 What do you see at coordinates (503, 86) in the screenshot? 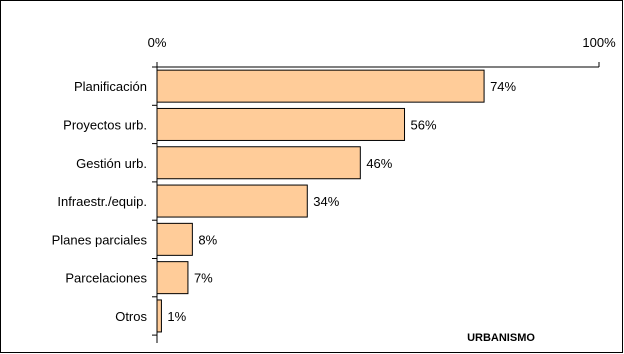
I see `value-label: 74%` at bounding box center [503, 86].